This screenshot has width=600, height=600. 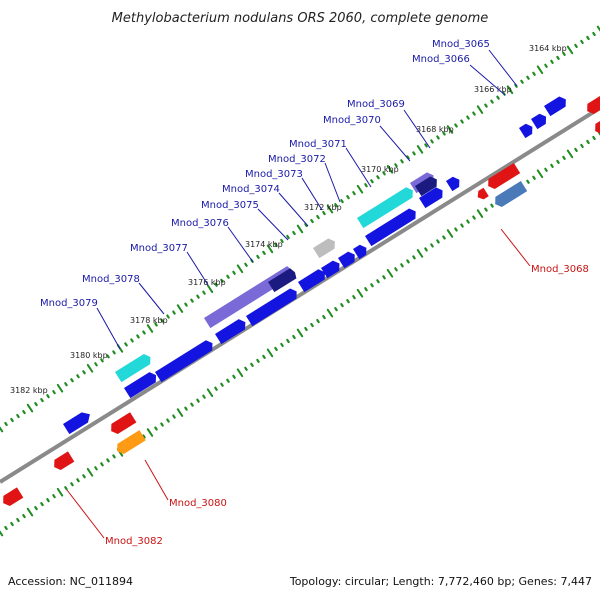 What do you see at coordinates (318, 144) in the screenshot?
I see `label-mnod-3071: Mnod_3071` at bounding box center [318, 144].